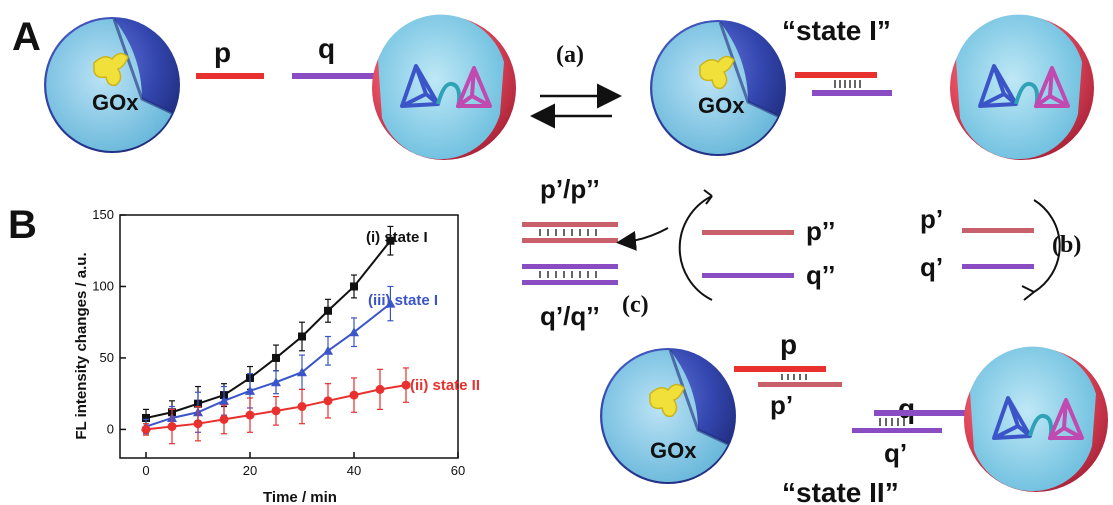 The width and height of the screenshot is (1113, 505). What do you see at coordinates (570, 232) in the screenshot?
I see `pp-duplex` at bounding box center [570, 232].